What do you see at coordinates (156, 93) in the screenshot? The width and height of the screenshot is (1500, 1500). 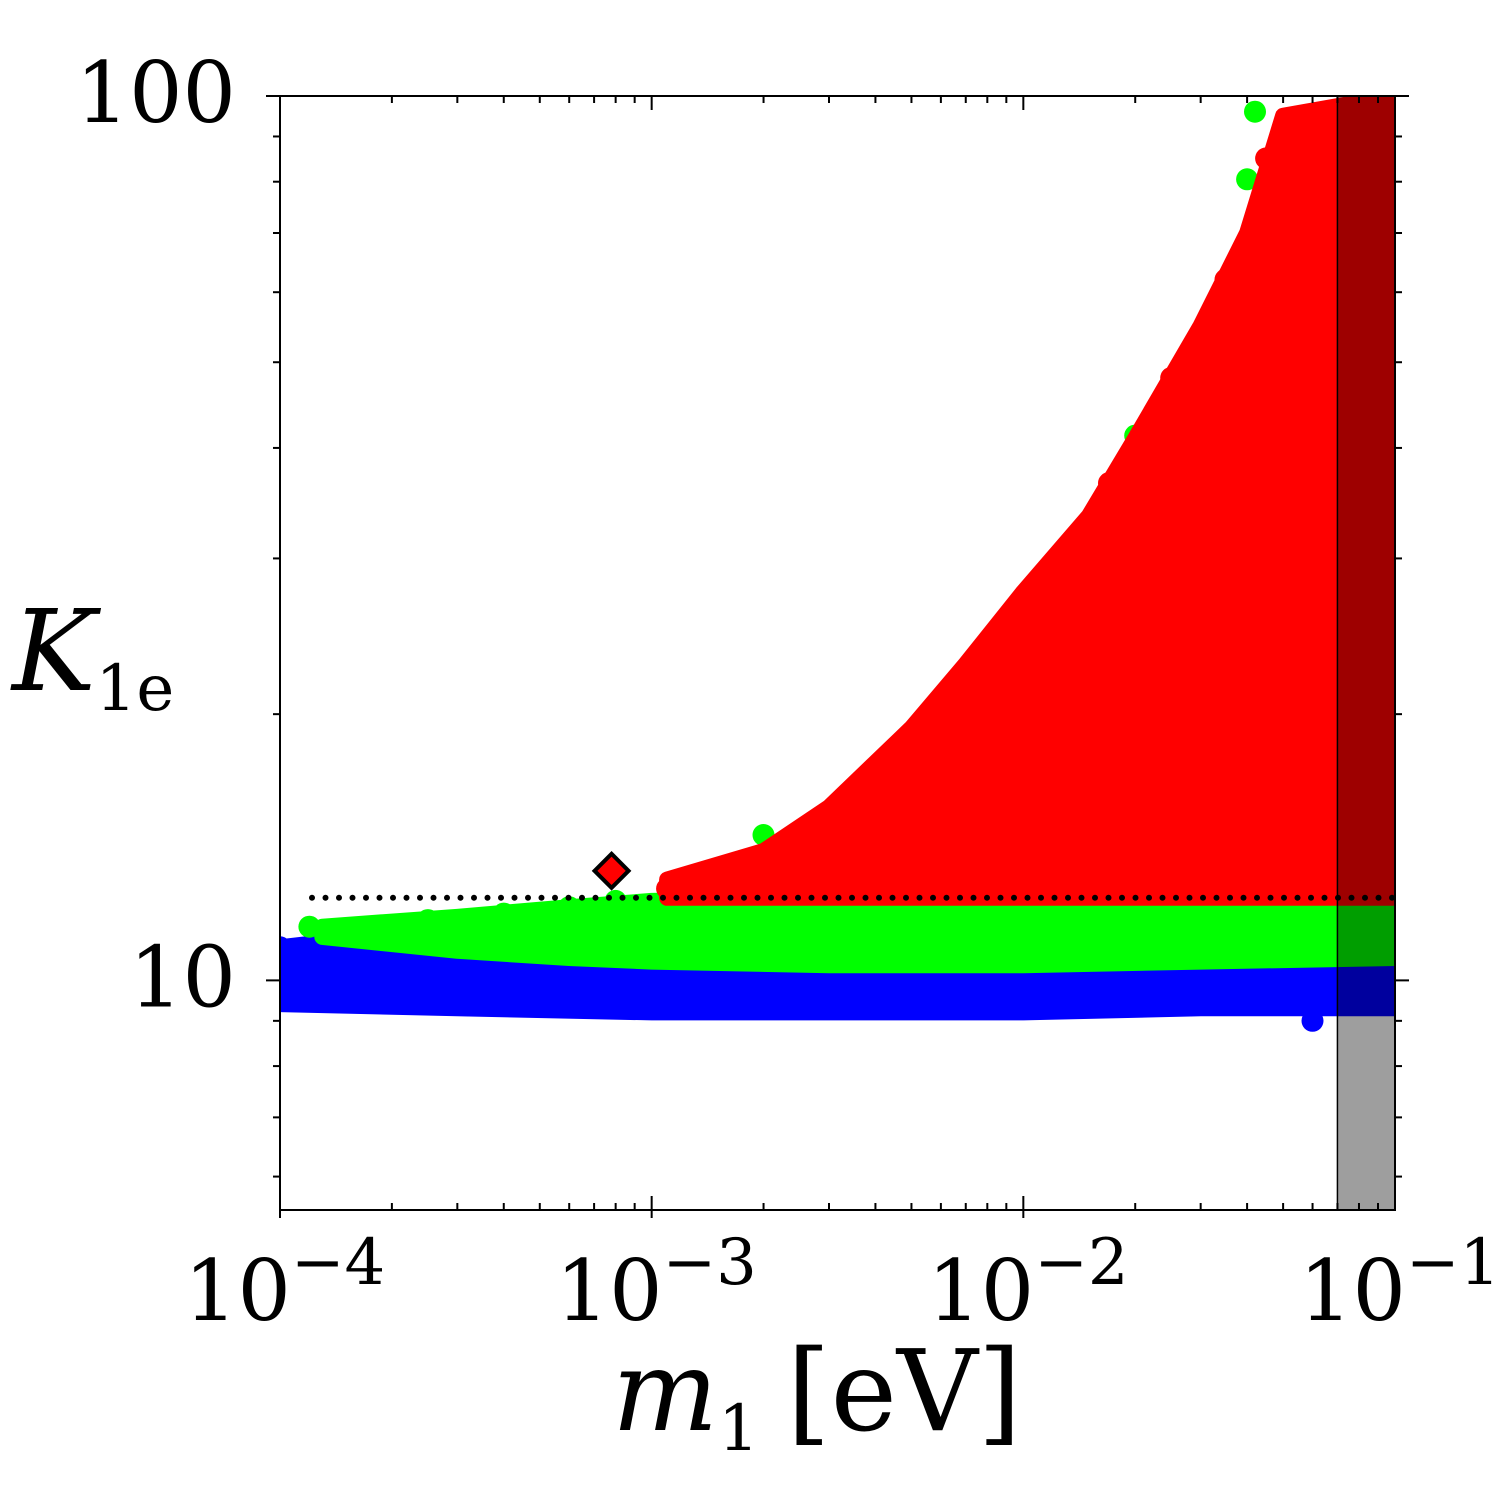 I see `y-tick-label: 100` at bounding box center [156, 93].